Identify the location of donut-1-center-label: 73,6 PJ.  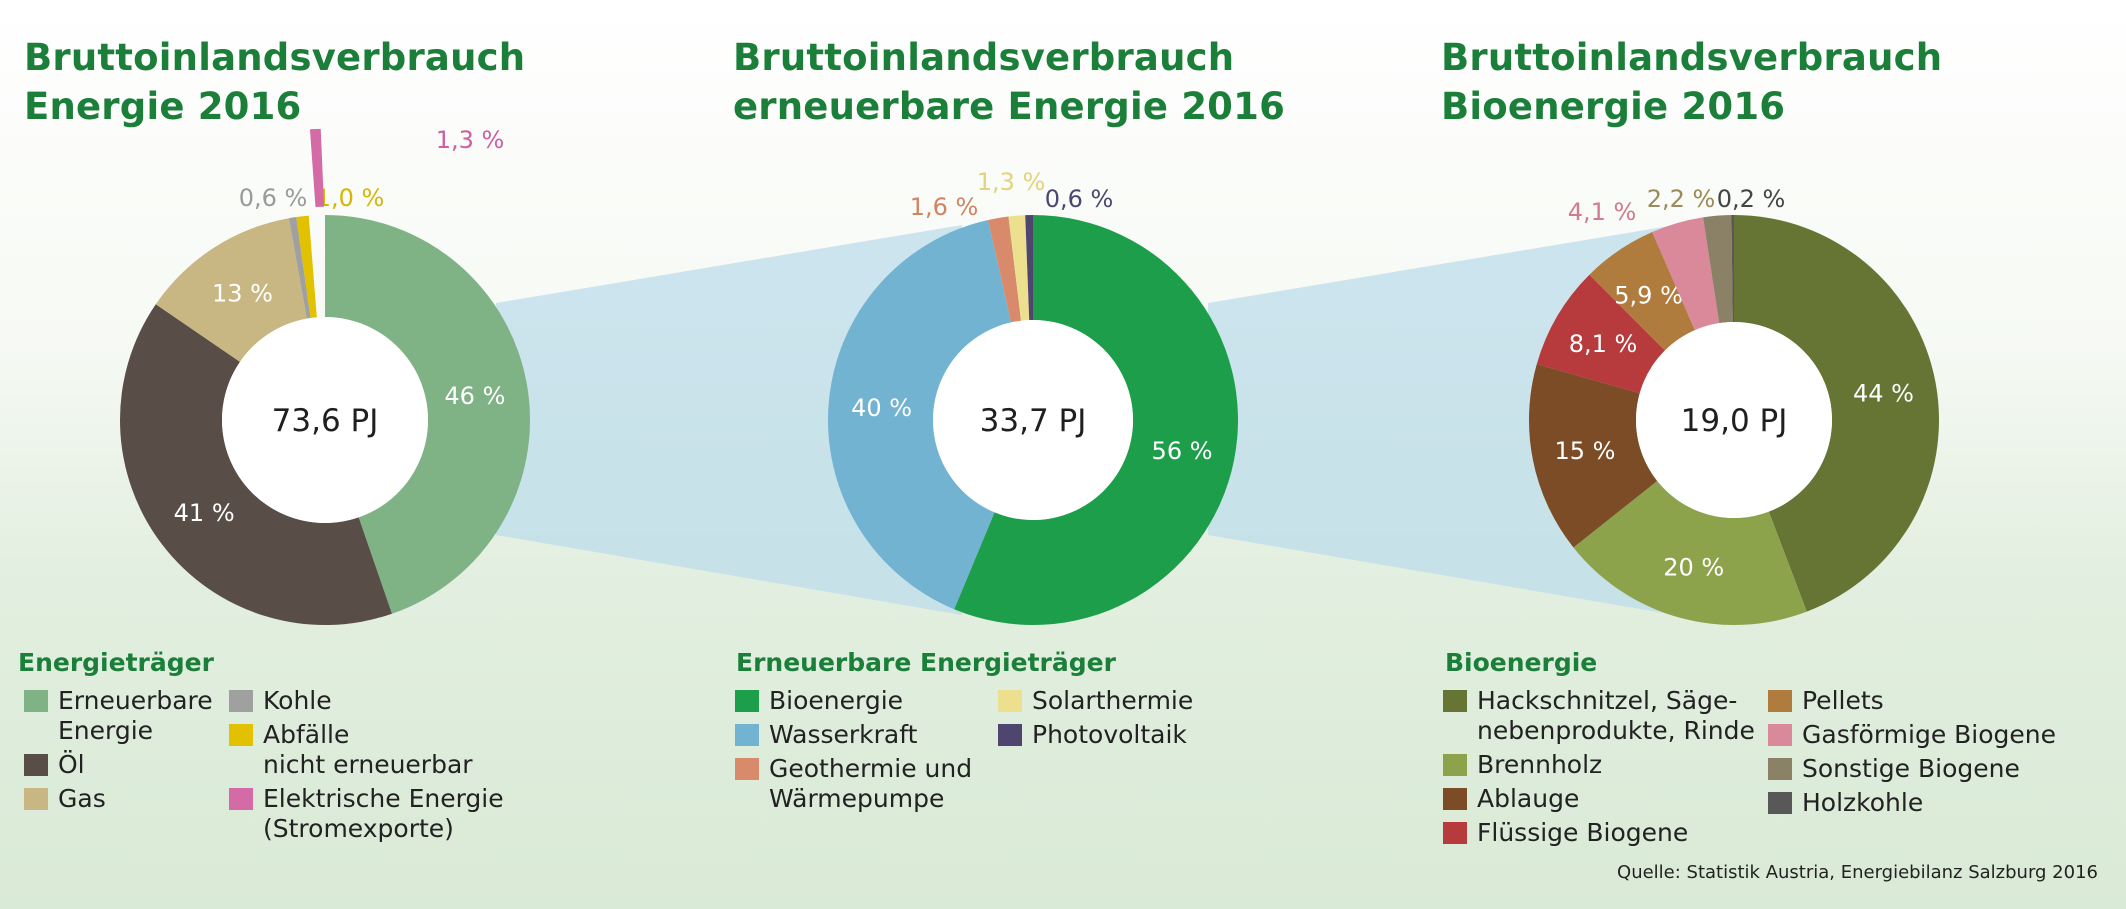
(325, 421).